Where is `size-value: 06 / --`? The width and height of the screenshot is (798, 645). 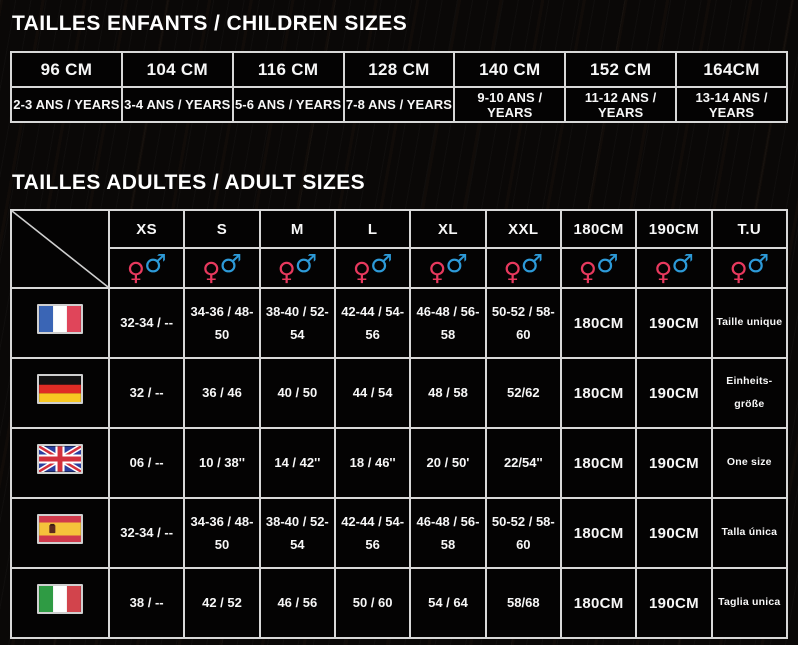 size-value: 06 / -- is located at coordinates (146, 463).